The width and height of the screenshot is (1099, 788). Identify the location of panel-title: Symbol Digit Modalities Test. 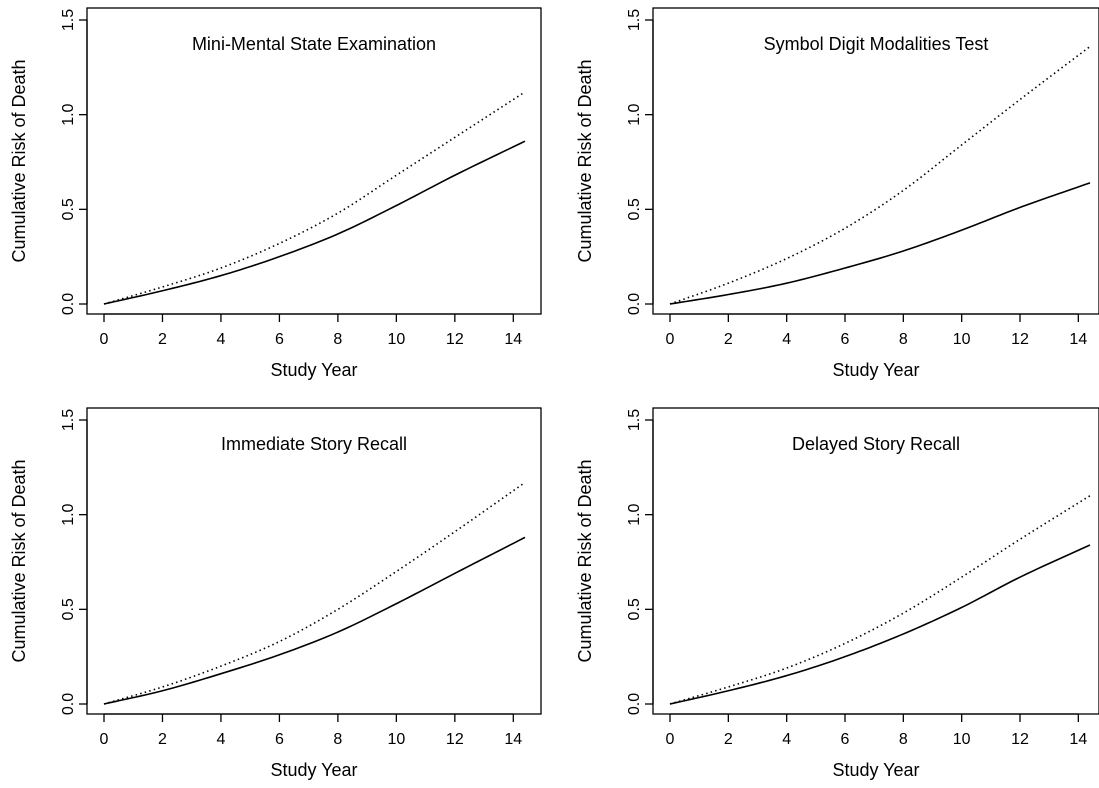
(876, 44).